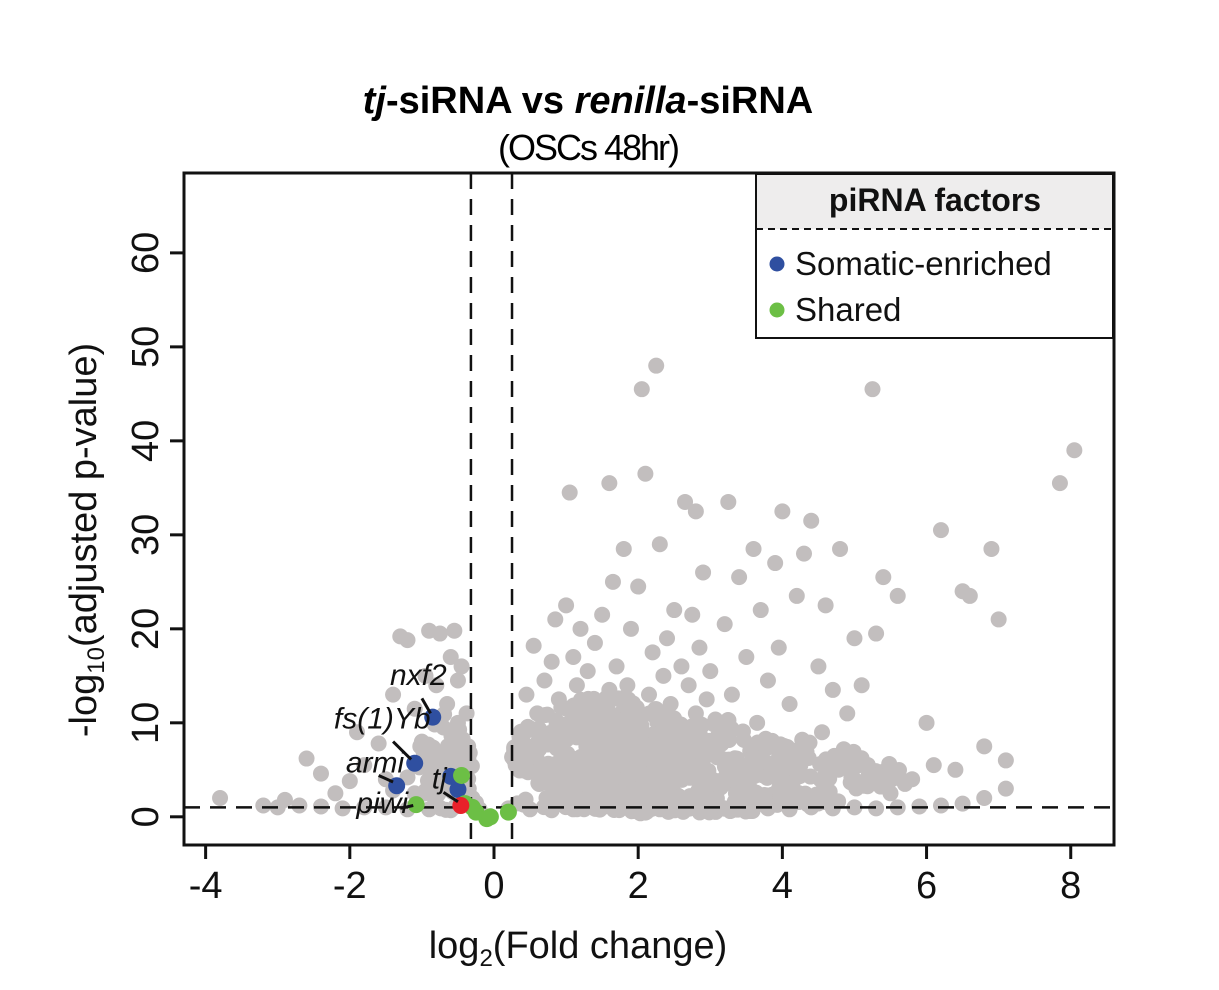 Image resolution: width=1219 pixels, height=990 pixels. What do you see at coordinates (146, 441) in the screenshot?
I see `y-tick-label: 40` at bounding box center [146, 441].